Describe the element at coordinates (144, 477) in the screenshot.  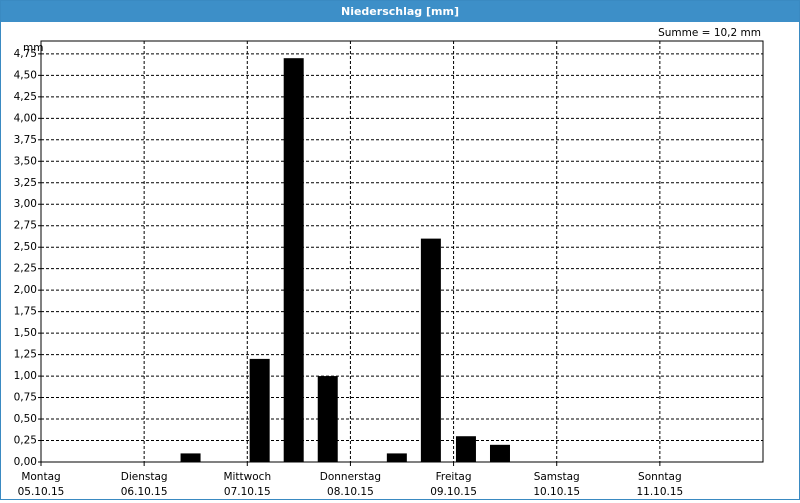
I see `x-weekday-label: Dienstag` at that location.